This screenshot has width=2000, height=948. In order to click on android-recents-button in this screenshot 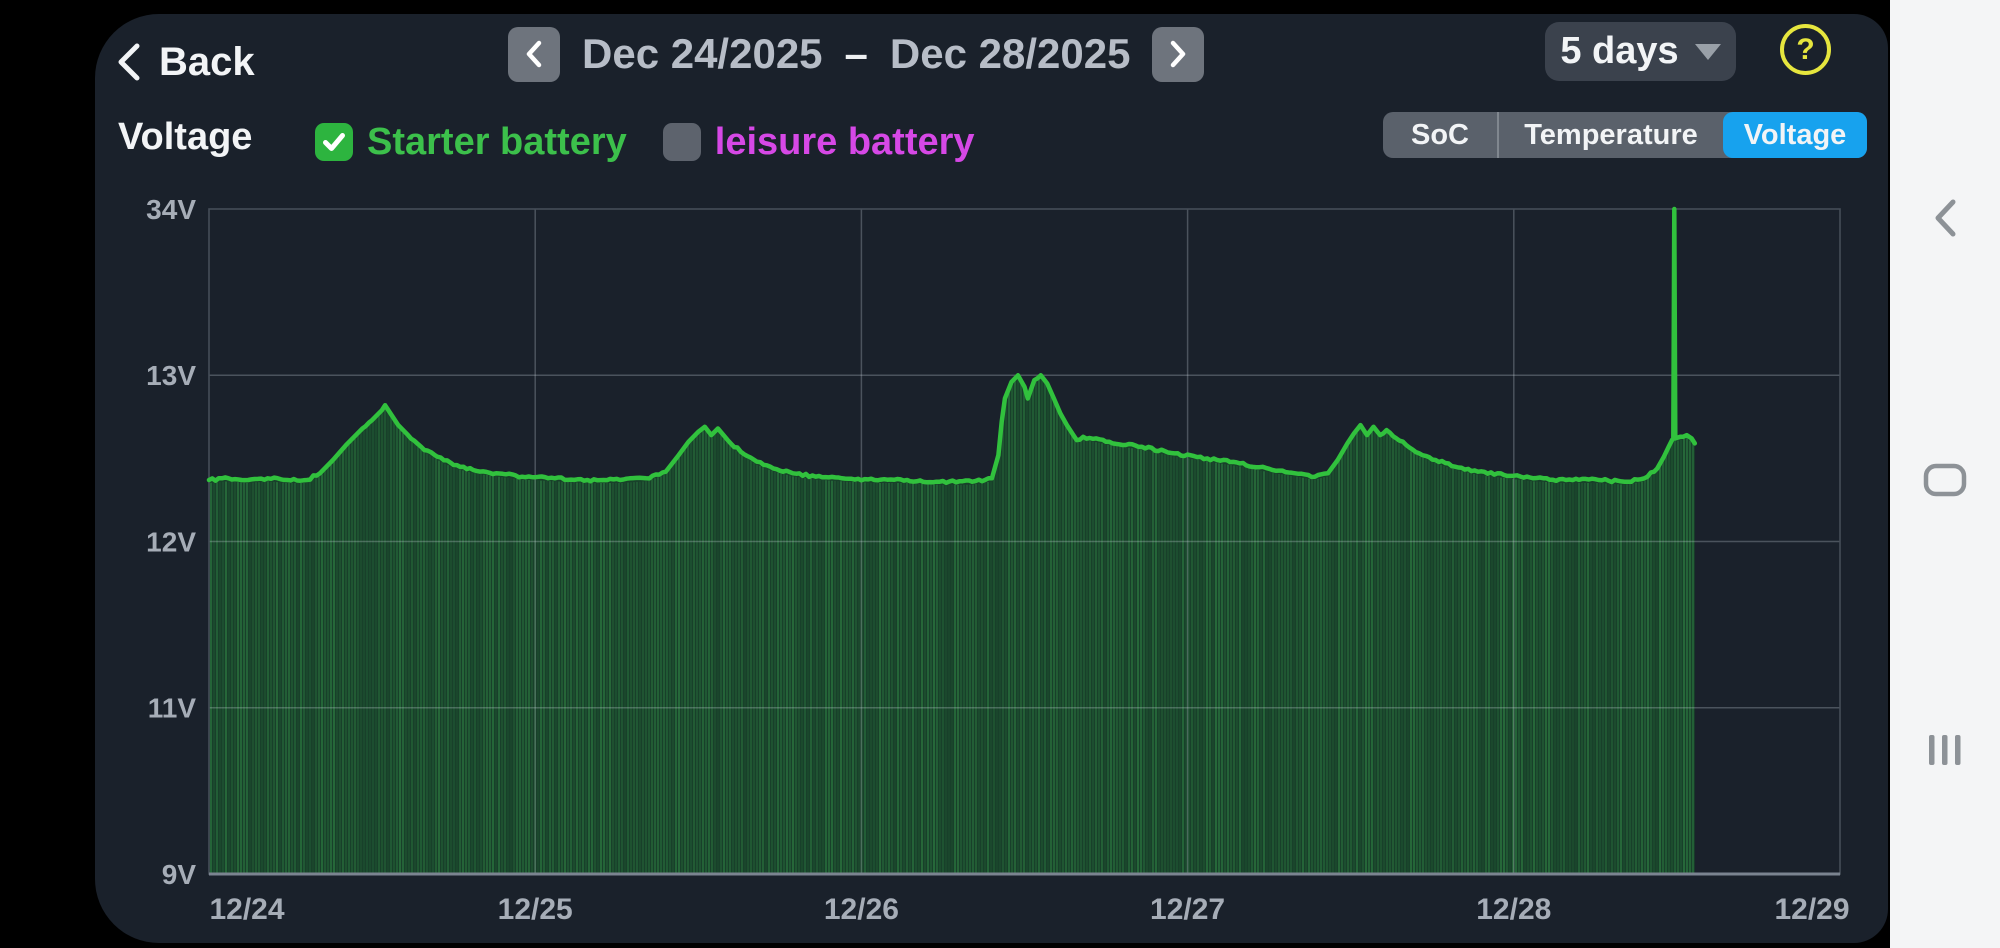, I will do `click(1945, 750)`.